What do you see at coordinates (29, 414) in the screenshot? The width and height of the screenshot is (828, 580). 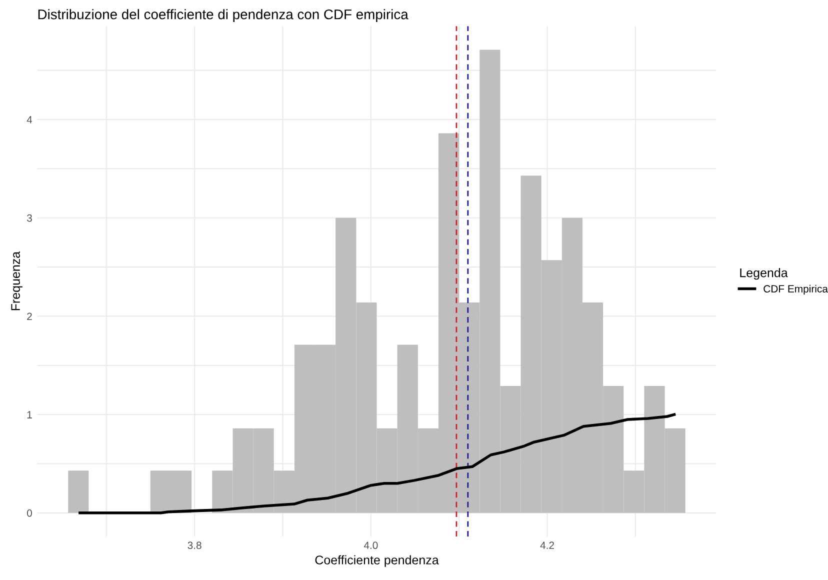 I see `y-tick-label: 1` at bounding box center [29, 414].